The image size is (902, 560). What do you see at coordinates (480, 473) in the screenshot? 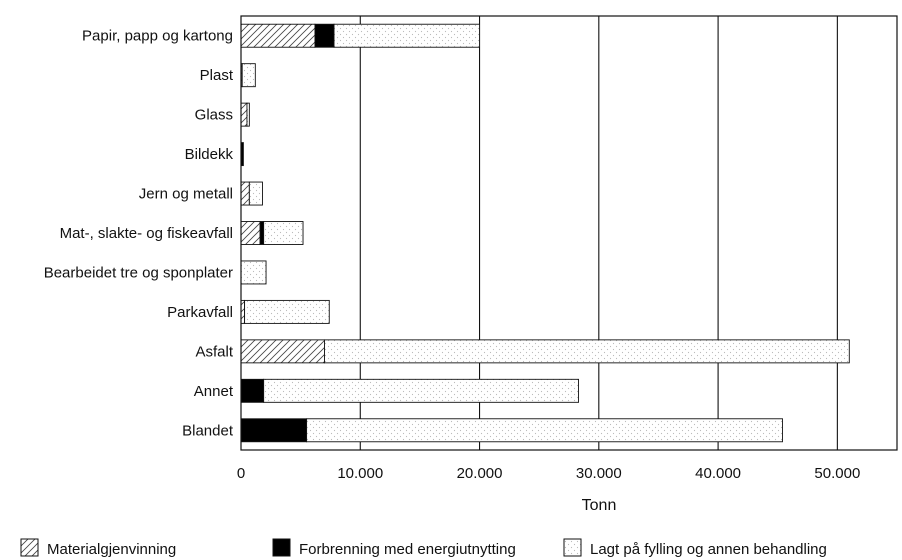
I see `x-tick-label: 20.000` at bounding box center [480, 473].